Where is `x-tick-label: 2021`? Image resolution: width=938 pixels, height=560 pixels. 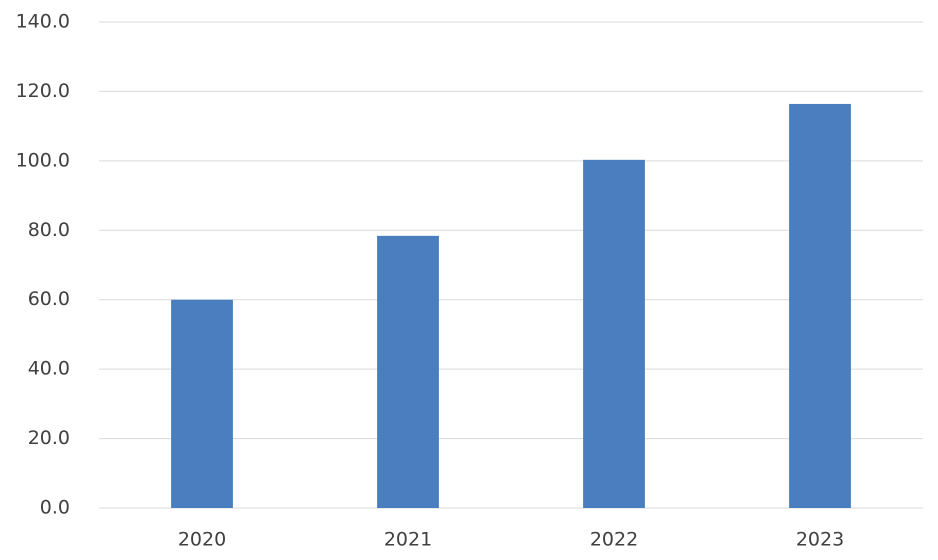
x-tick-label: 2021 is located at coordinates (408, 540).